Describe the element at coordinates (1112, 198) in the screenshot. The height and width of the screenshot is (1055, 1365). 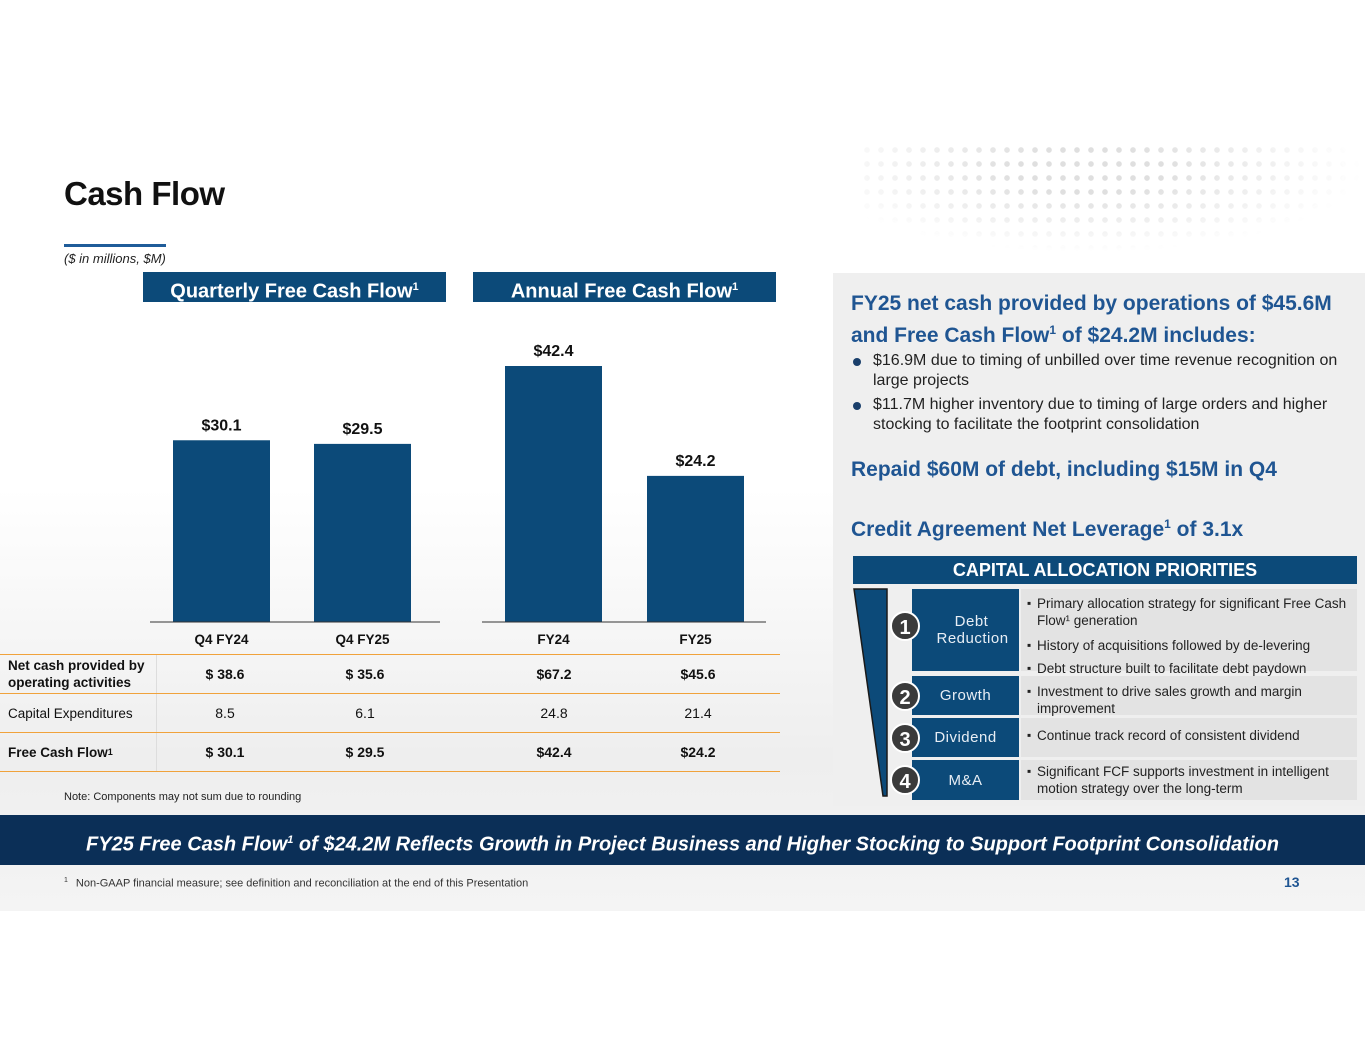
I see `decorative-dot-pattern` at that location.